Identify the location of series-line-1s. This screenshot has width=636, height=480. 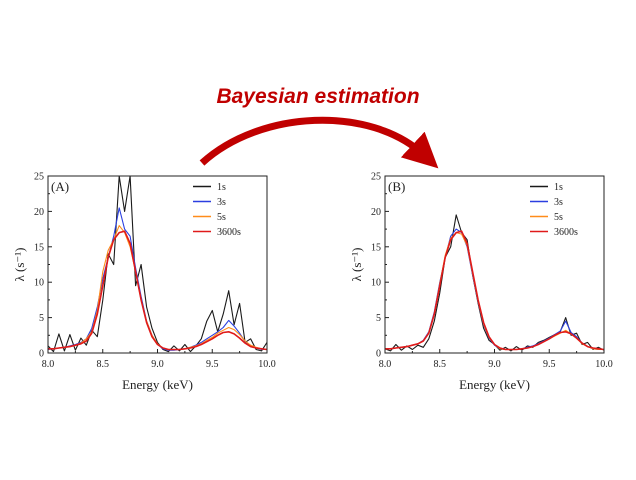
(157, 264).